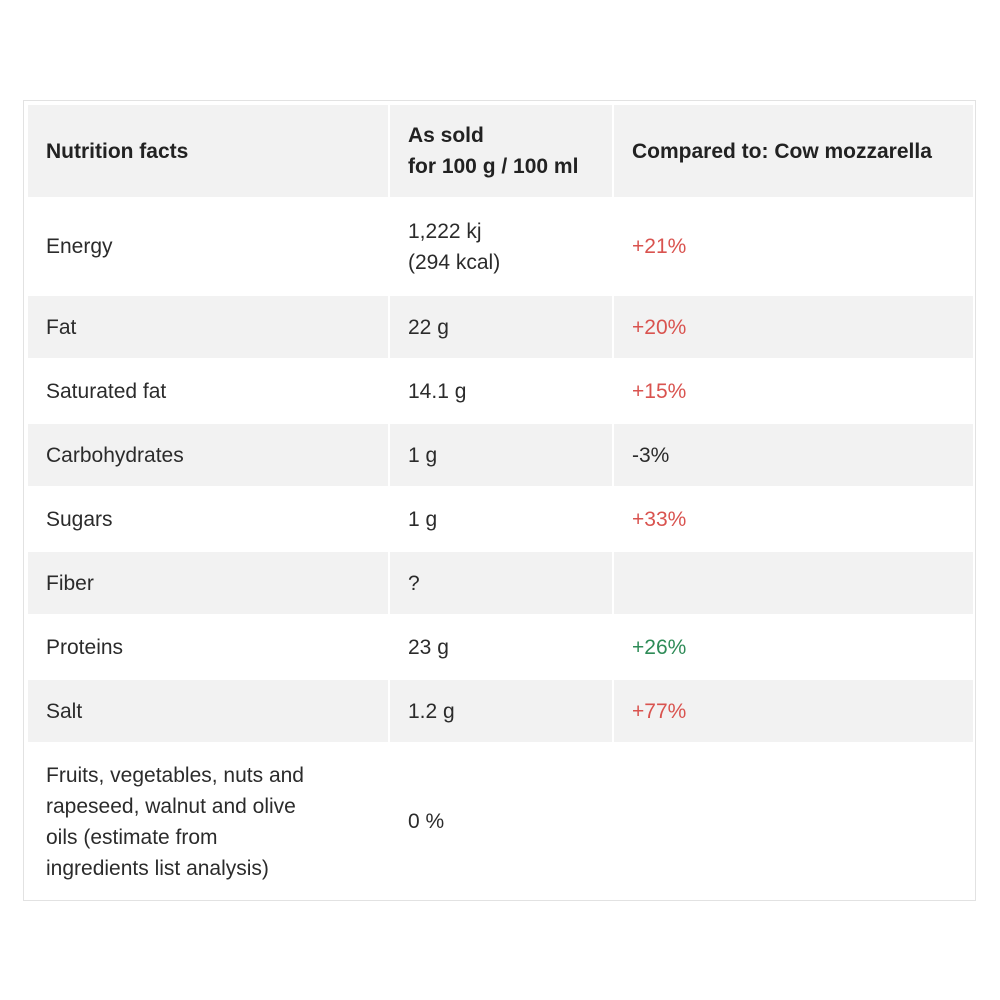 This screenshot has width=1000, height=1000. What do you see at coordinates (175, 775) in the screenshot?
I see `row-label-line1: Fruits, vegetables, nuts and` at bounding box center [175, 775].